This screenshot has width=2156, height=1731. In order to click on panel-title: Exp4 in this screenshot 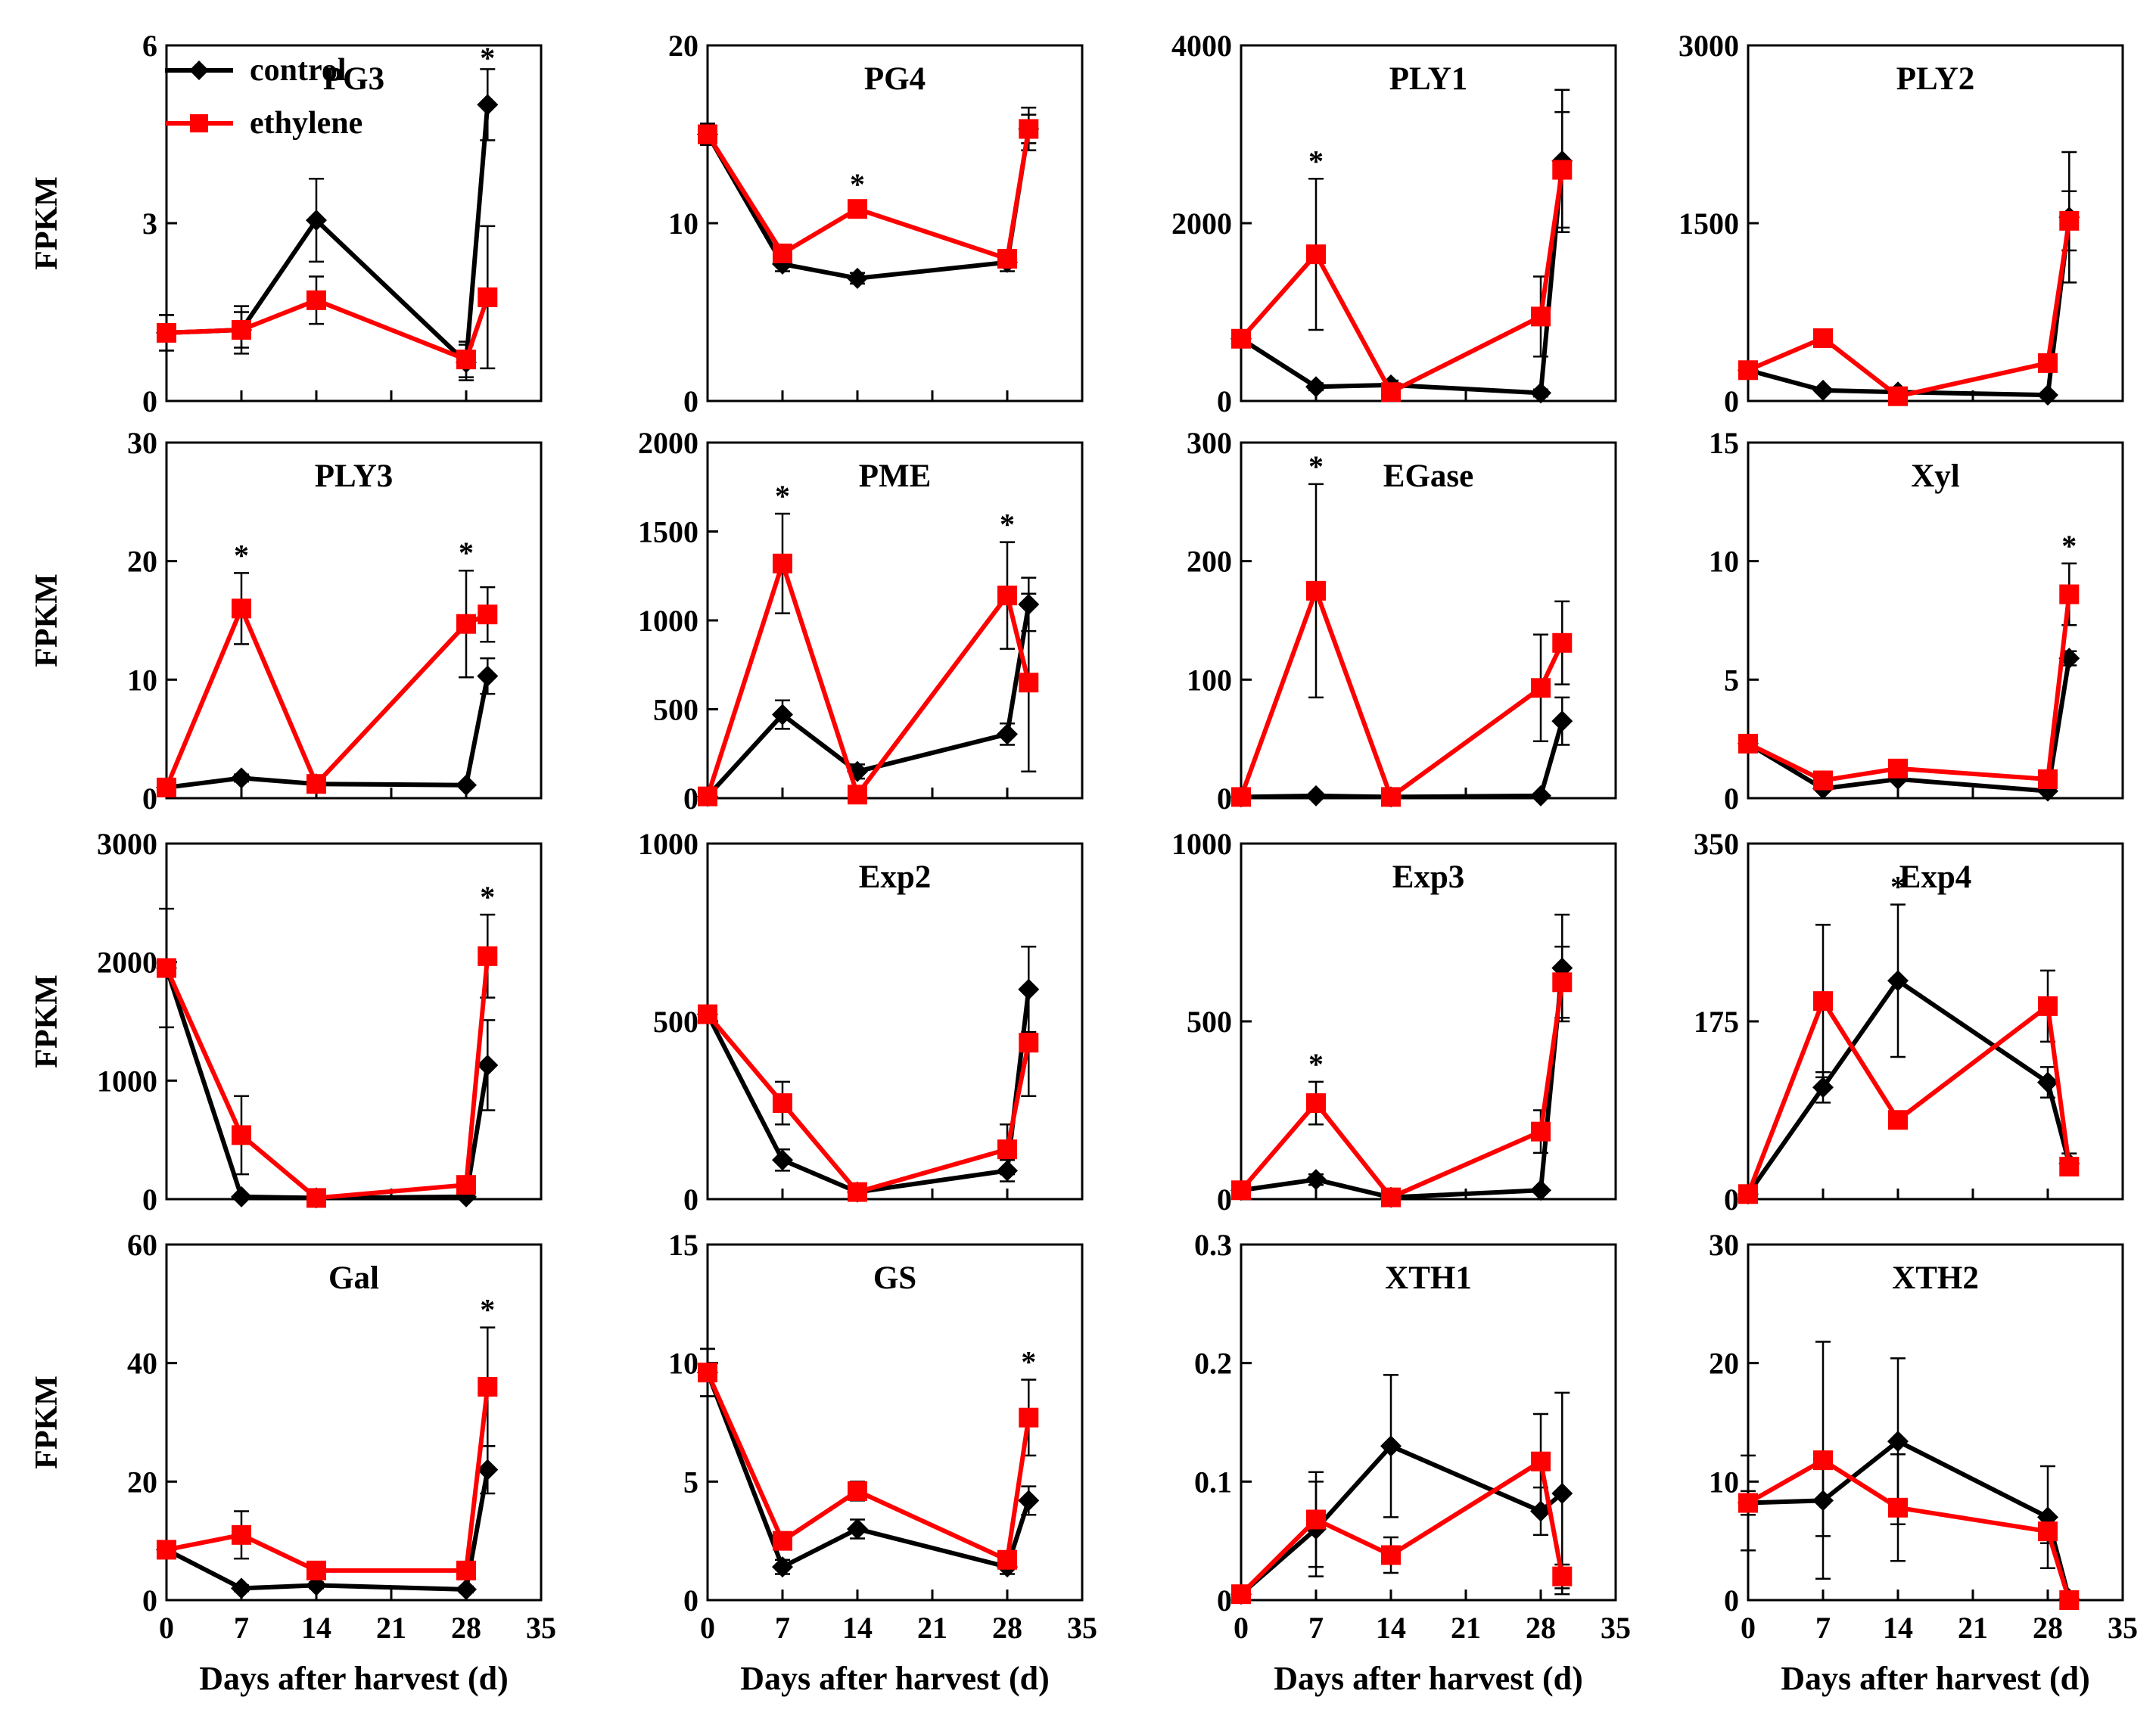, I will do `click(1935, 877)`.